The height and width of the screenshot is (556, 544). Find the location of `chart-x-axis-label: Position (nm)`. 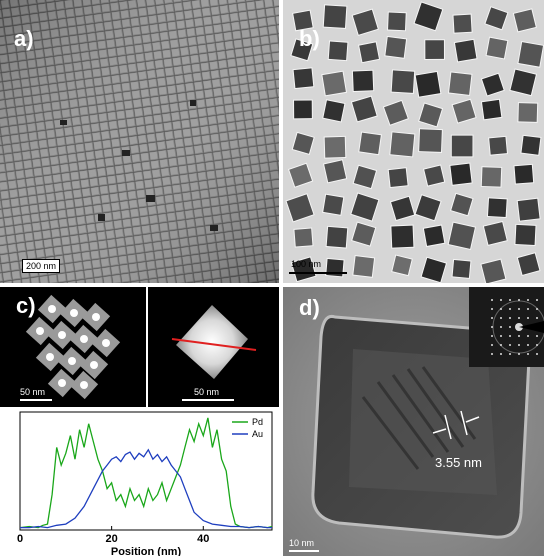

chart-x-axis-label: Position (nm) is located at coordinates (146, 551).